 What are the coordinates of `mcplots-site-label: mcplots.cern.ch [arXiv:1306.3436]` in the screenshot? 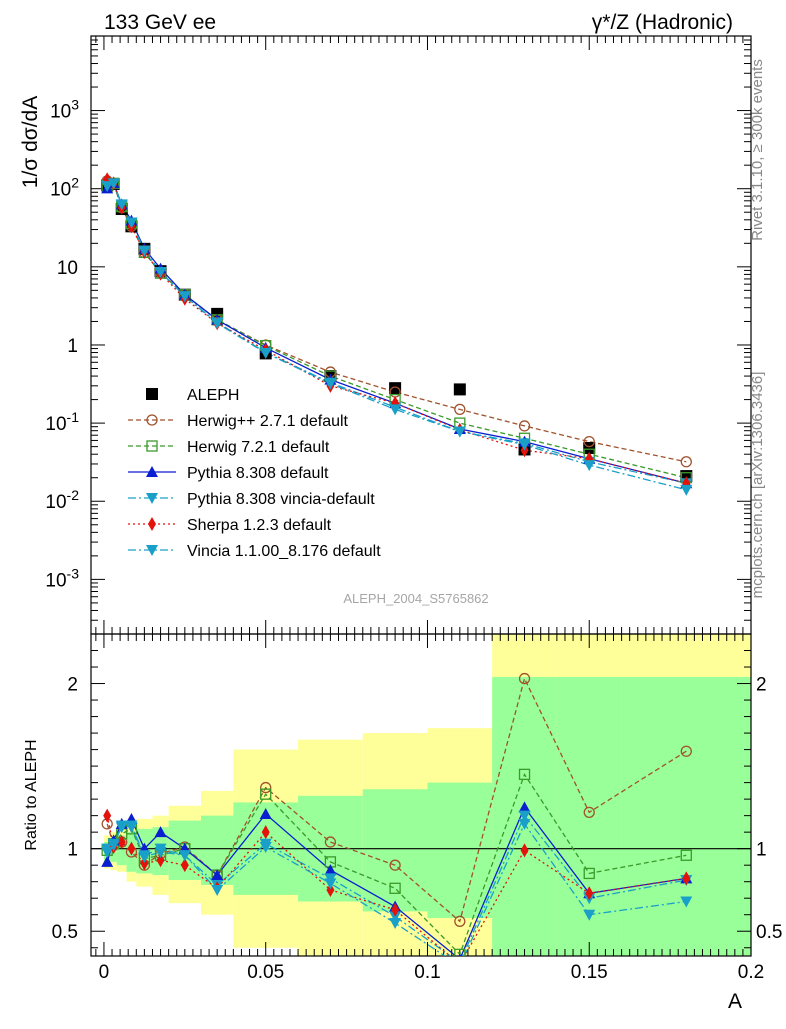 It's located at (757, 485).